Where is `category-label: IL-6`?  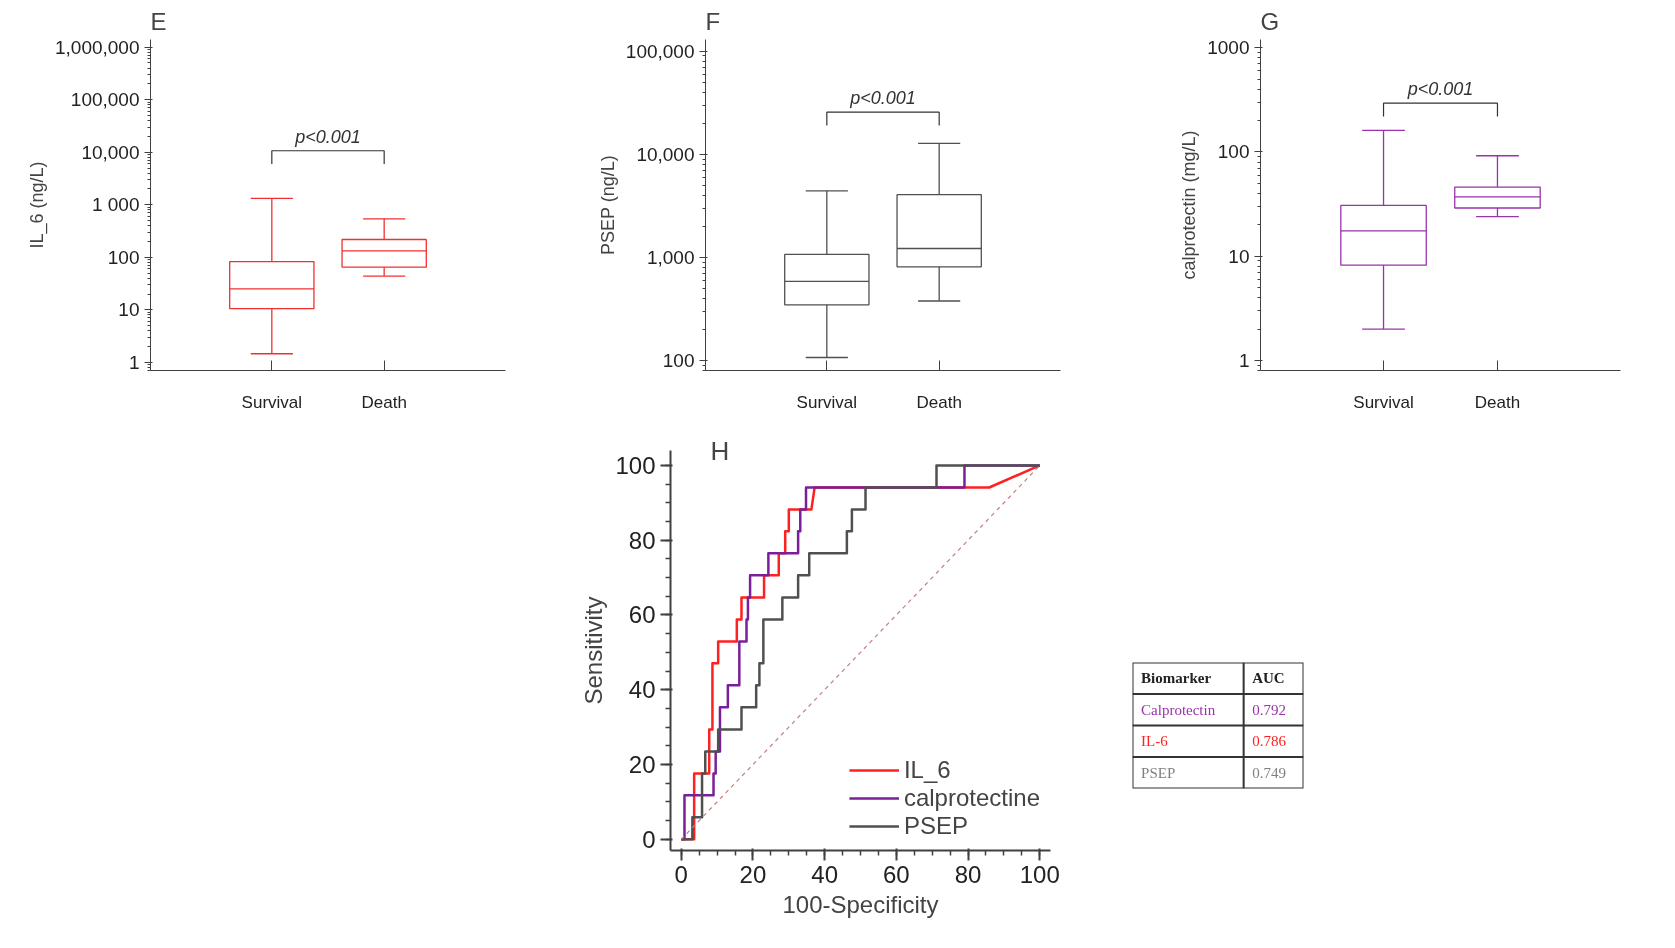 category-label: IL-6 is located at coordinates (1155, 741).